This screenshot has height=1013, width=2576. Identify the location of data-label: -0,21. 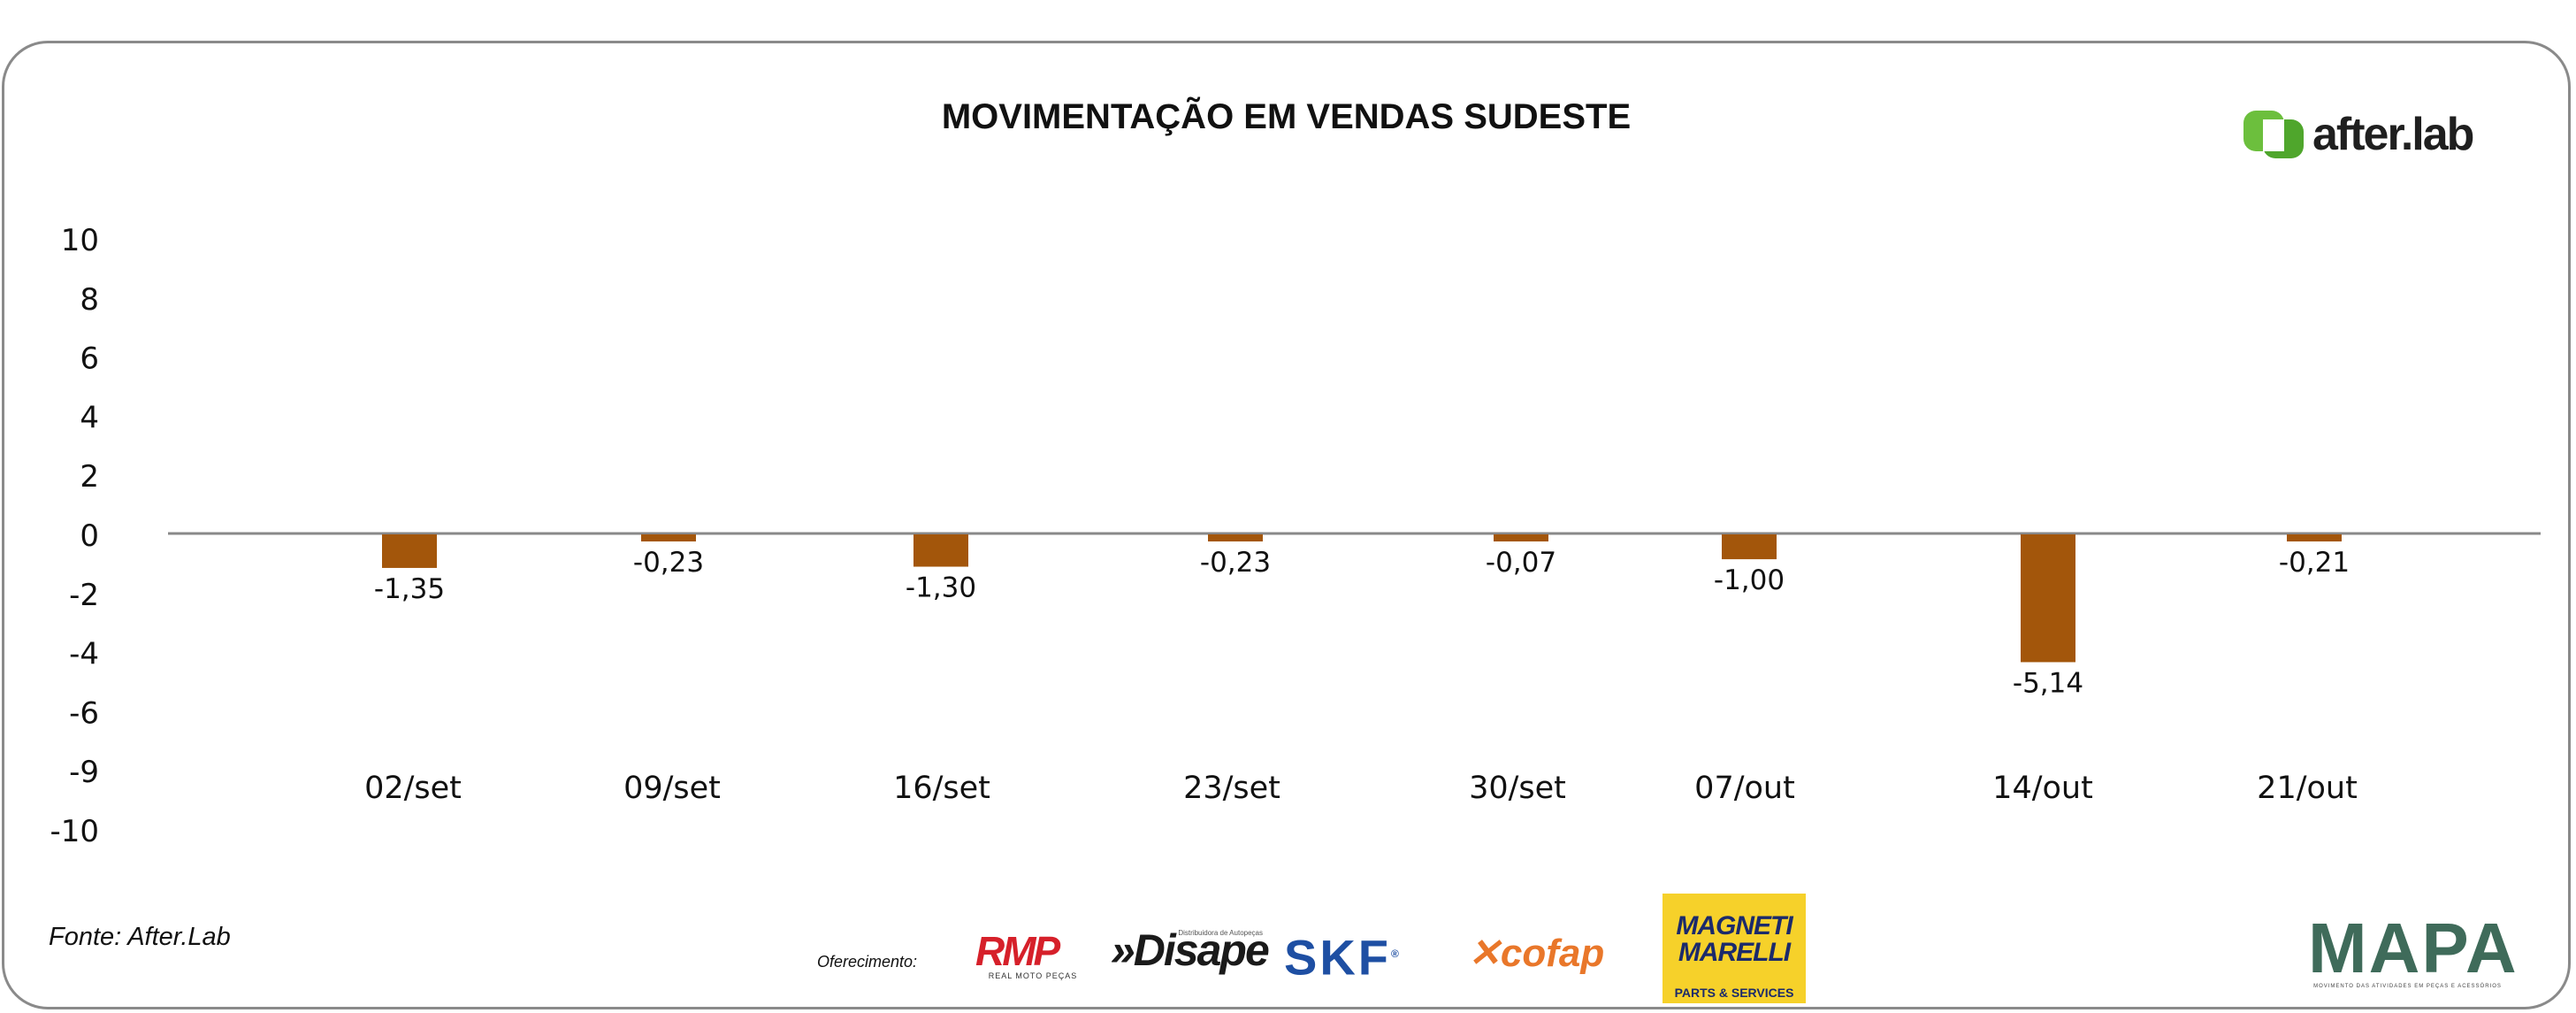
(2314, 563).